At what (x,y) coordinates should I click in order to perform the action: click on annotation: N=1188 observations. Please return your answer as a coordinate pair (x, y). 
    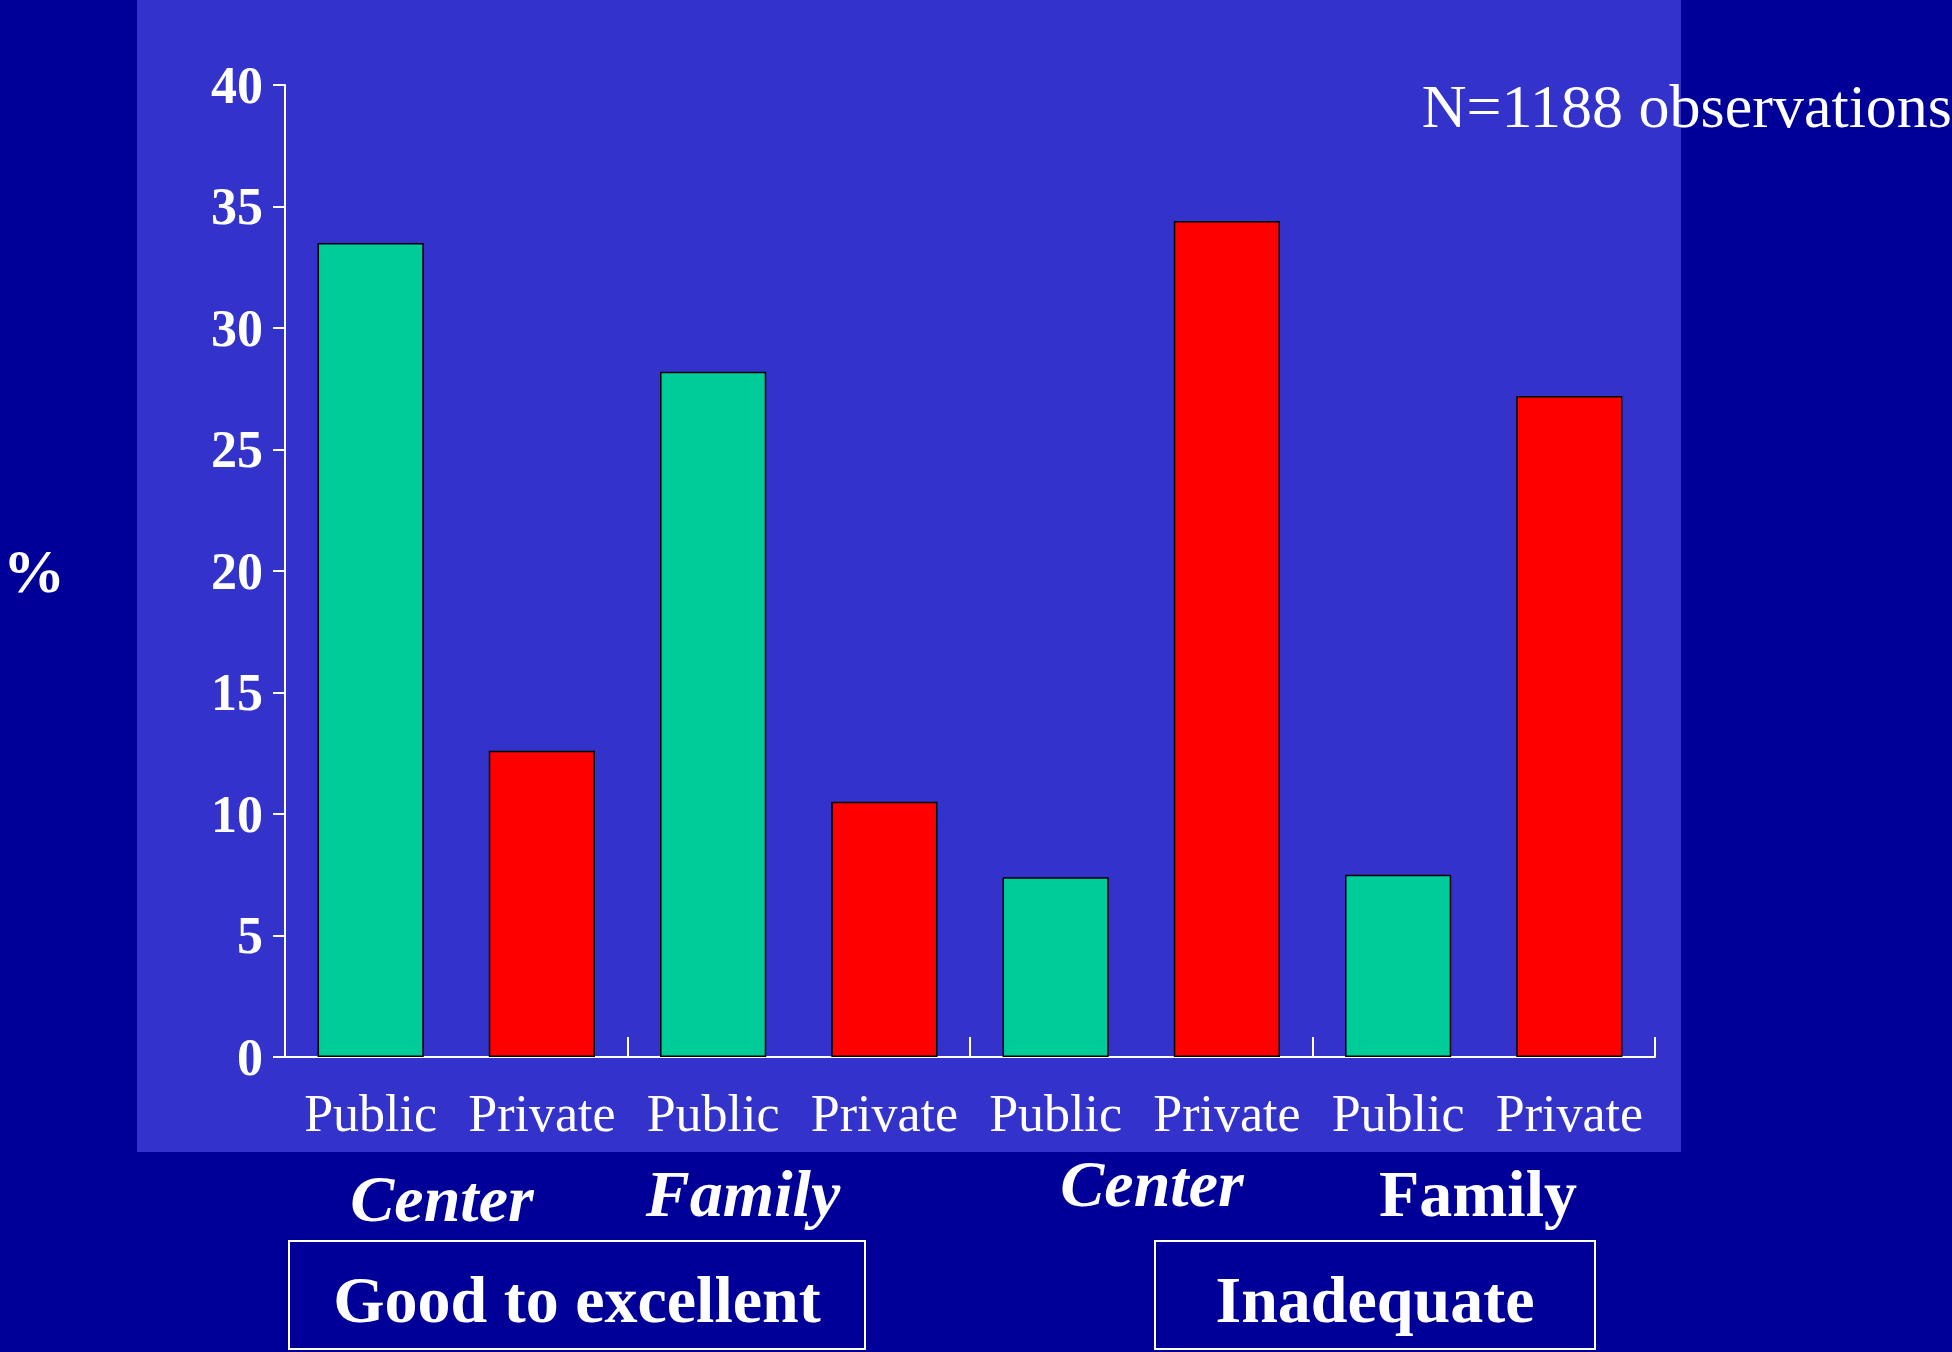
    Looking at the image, I should click on (1686, 106).